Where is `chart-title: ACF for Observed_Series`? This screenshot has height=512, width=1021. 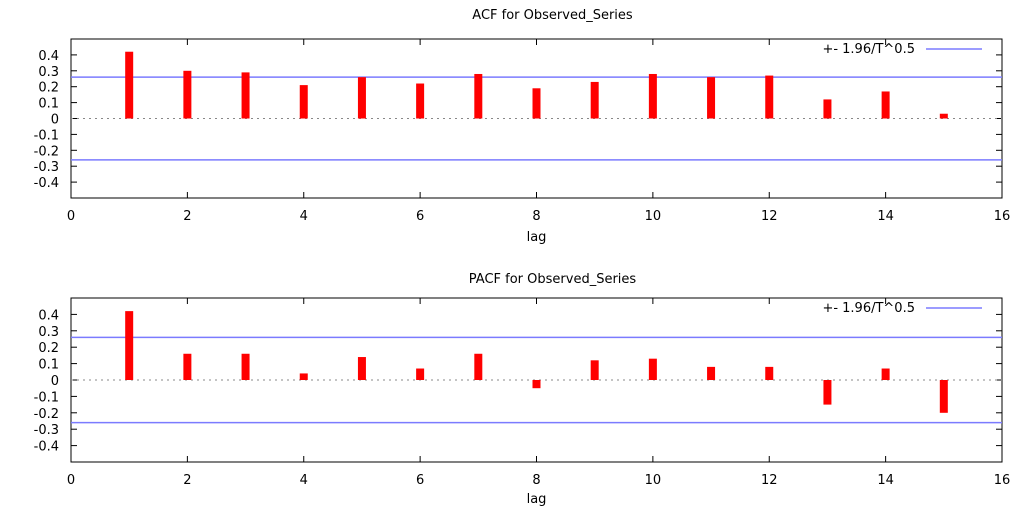 chart-title: ACF for Observed_Series is located at coordinates (552, 15).